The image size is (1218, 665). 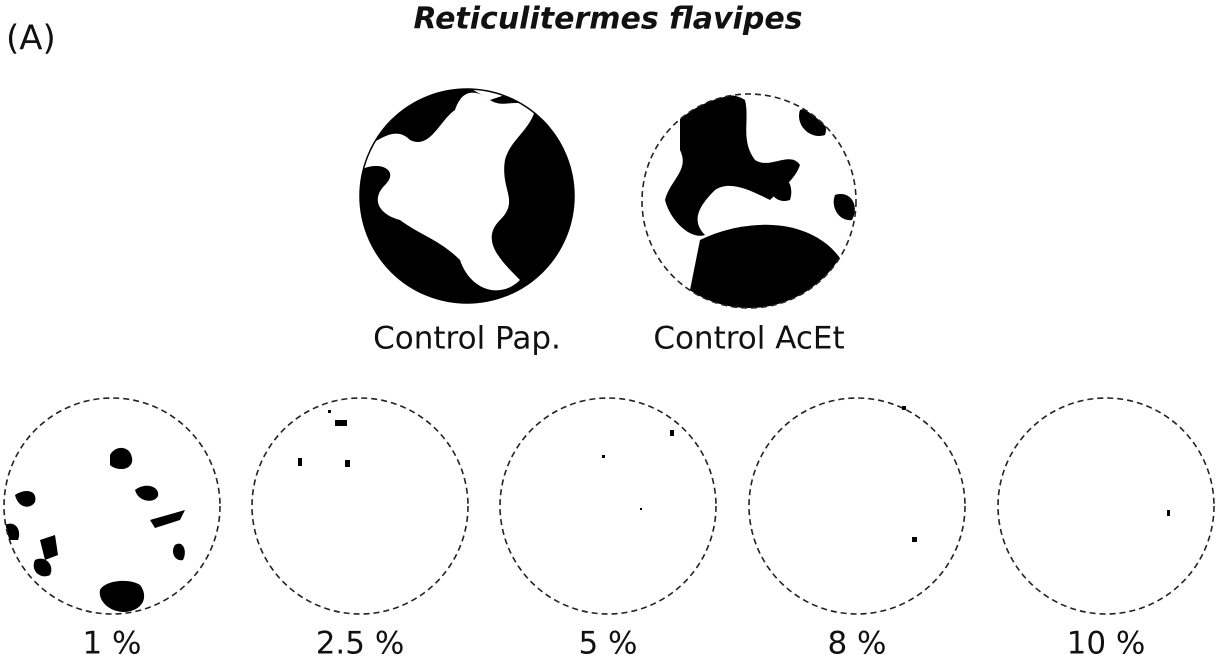 What do you see at coordinates (607, 644) in the screenshot?
I see `treatment-label: 5 %` at bounding box center [607, 644].